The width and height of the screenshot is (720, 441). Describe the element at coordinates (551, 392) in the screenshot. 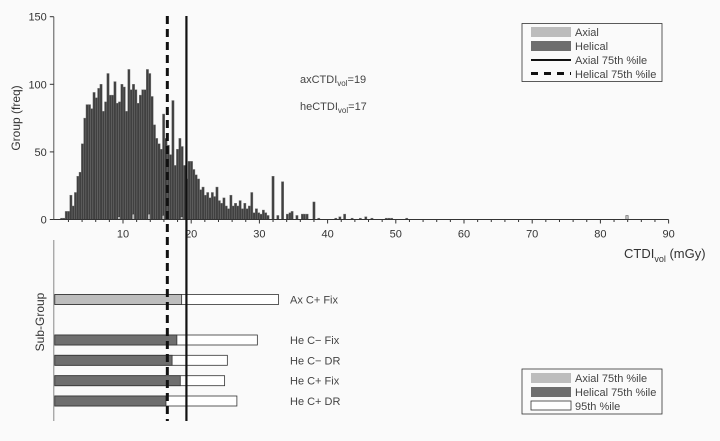

I see `legend-helical75-swatch` at that location.